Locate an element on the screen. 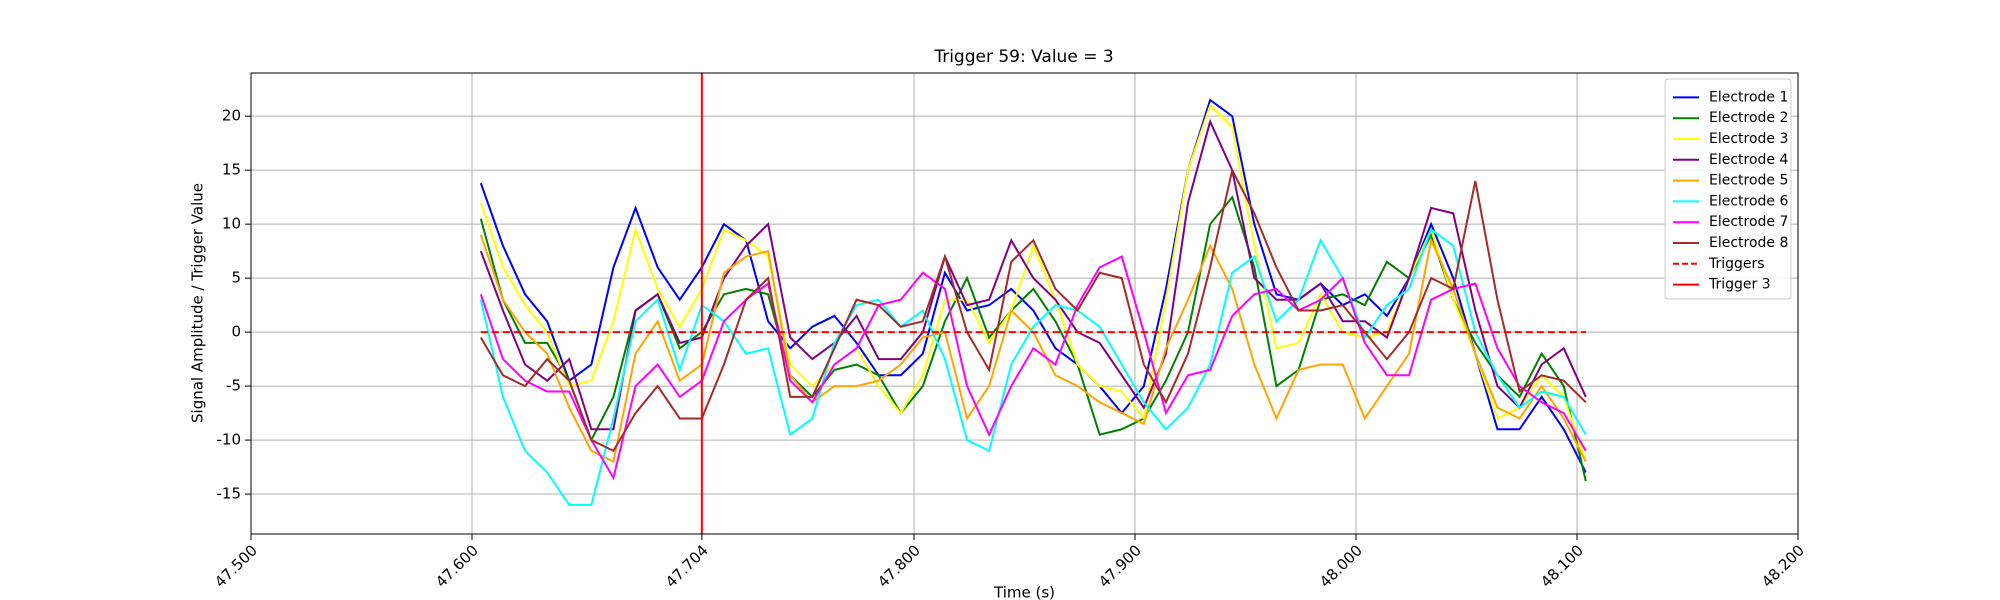 This screenshot has height=600, width=2000. x-tick-label: 47.500 is located at coordinates (236, 566).